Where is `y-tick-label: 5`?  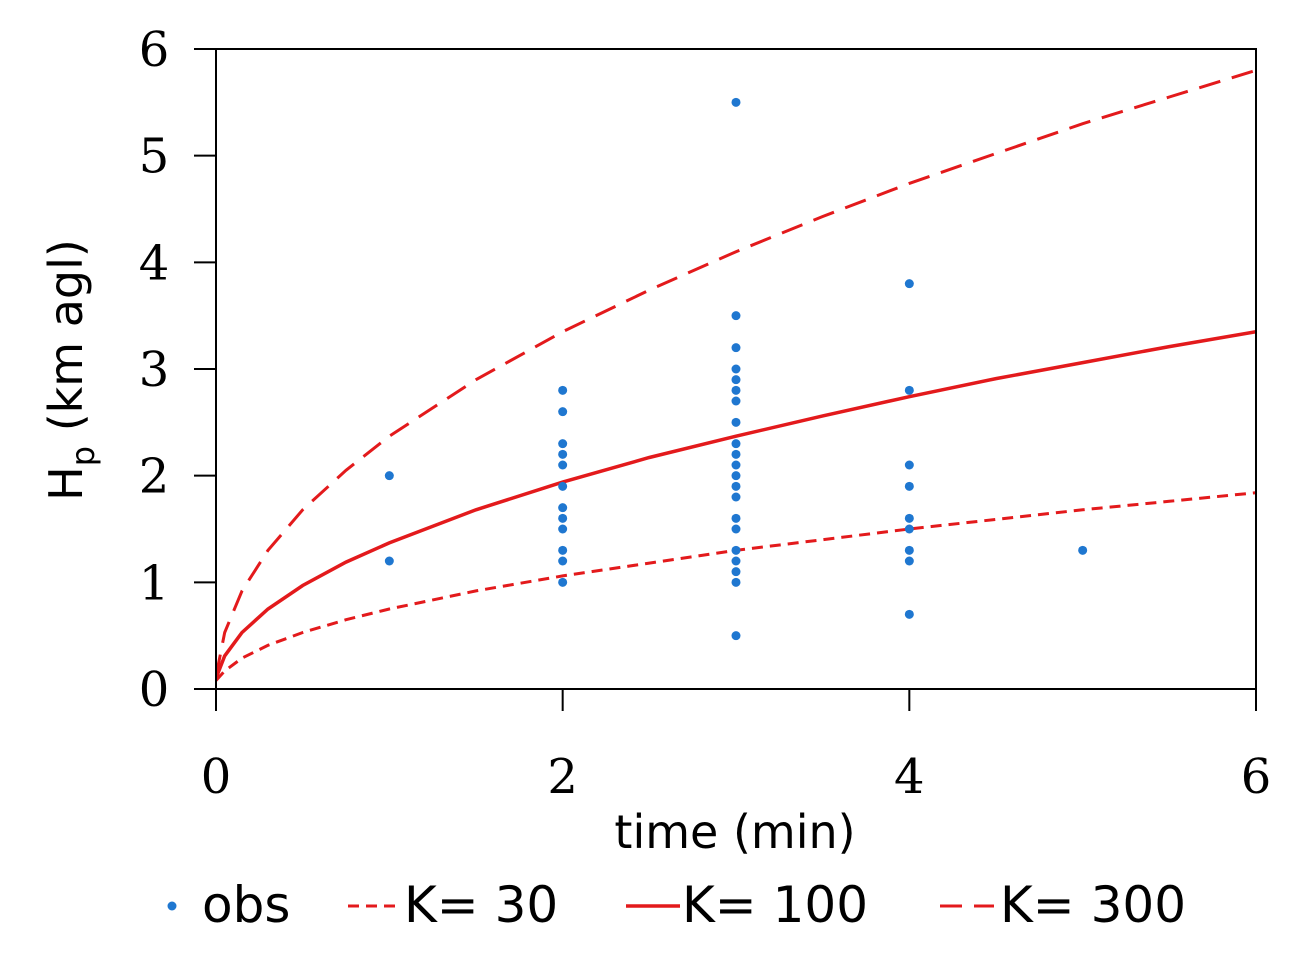
y-tick-label: 5 is located at coordinates (154, 157).